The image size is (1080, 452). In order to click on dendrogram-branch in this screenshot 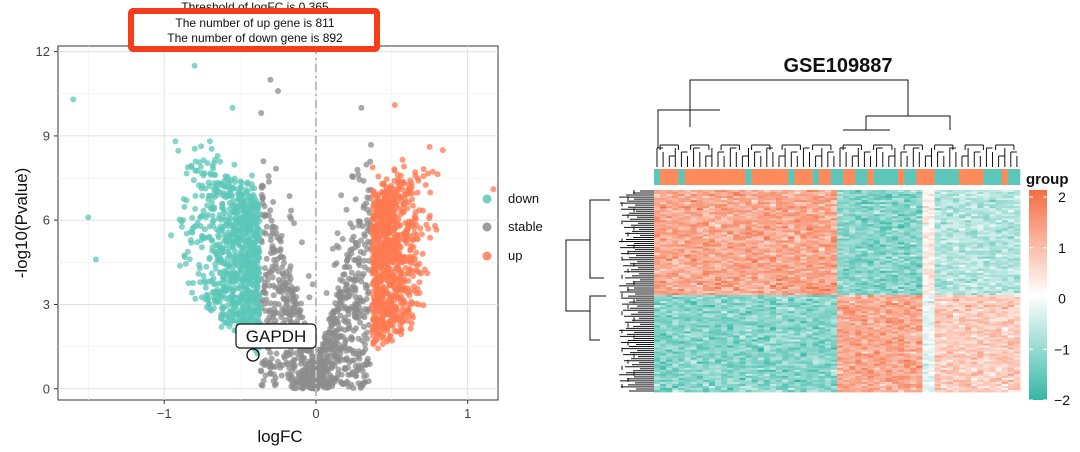, I will do `click(799, 103)`.